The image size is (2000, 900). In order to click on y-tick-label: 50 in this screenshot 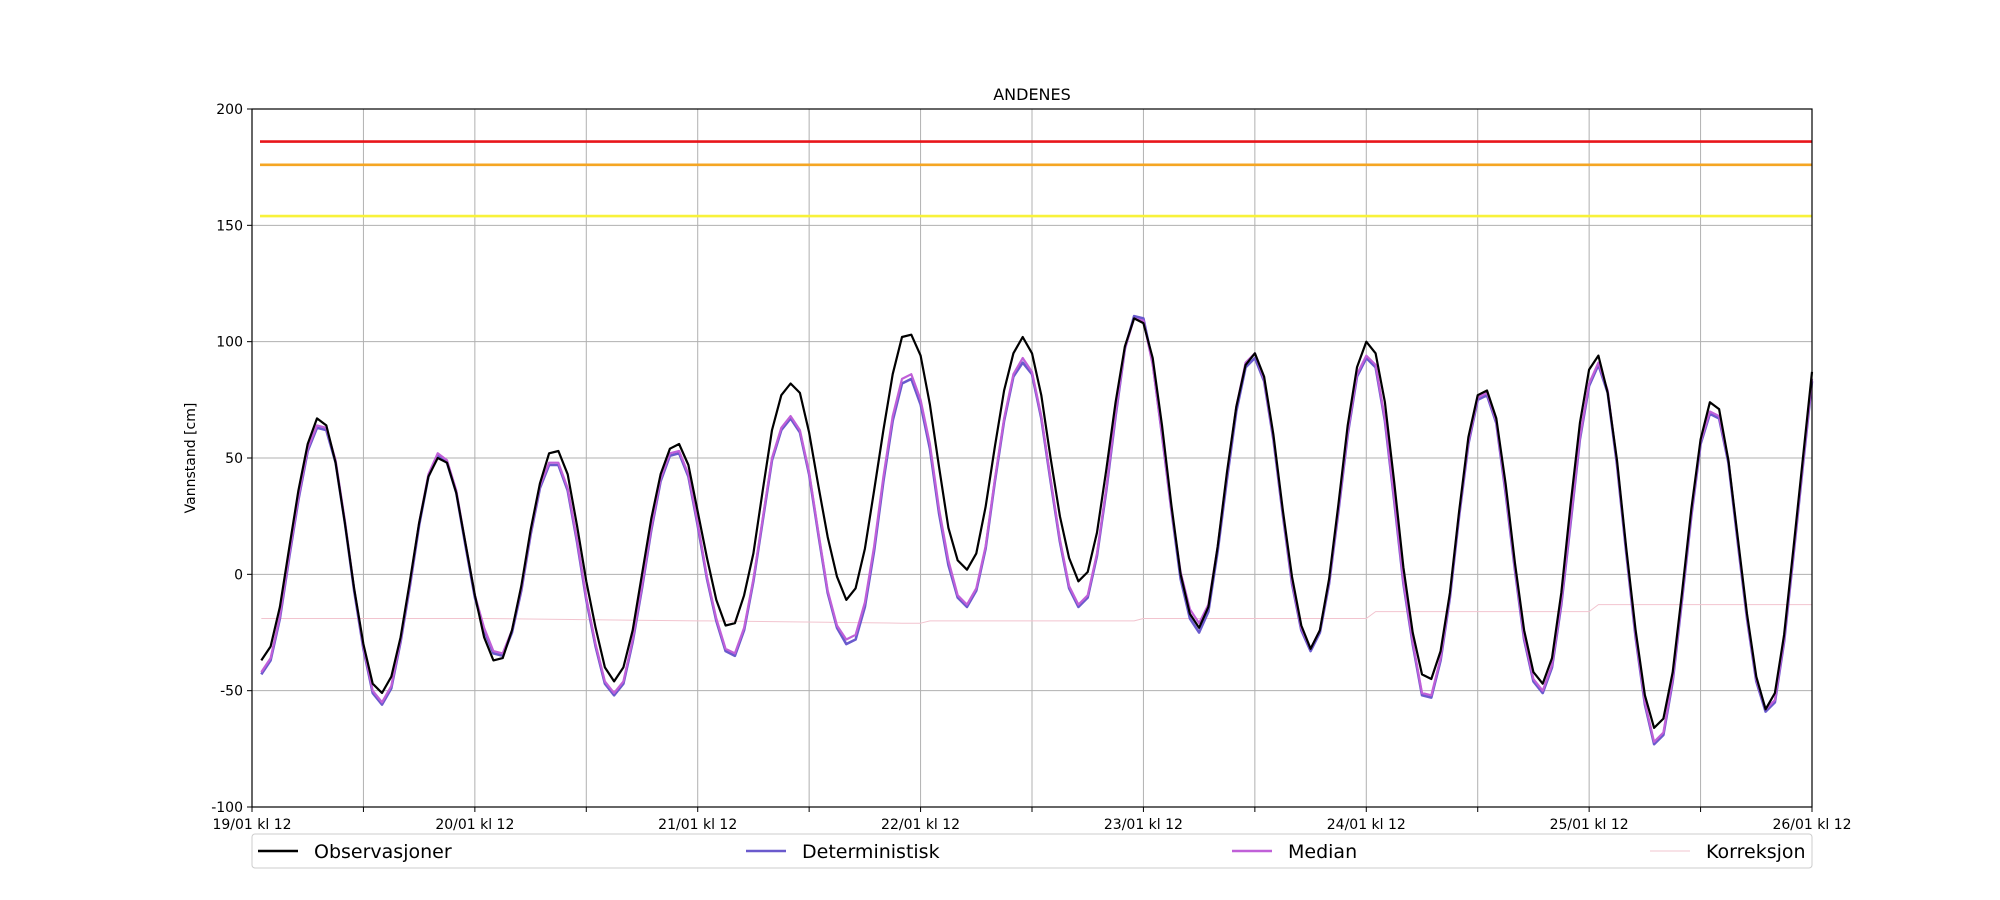, I will do `click(234, 459)`.